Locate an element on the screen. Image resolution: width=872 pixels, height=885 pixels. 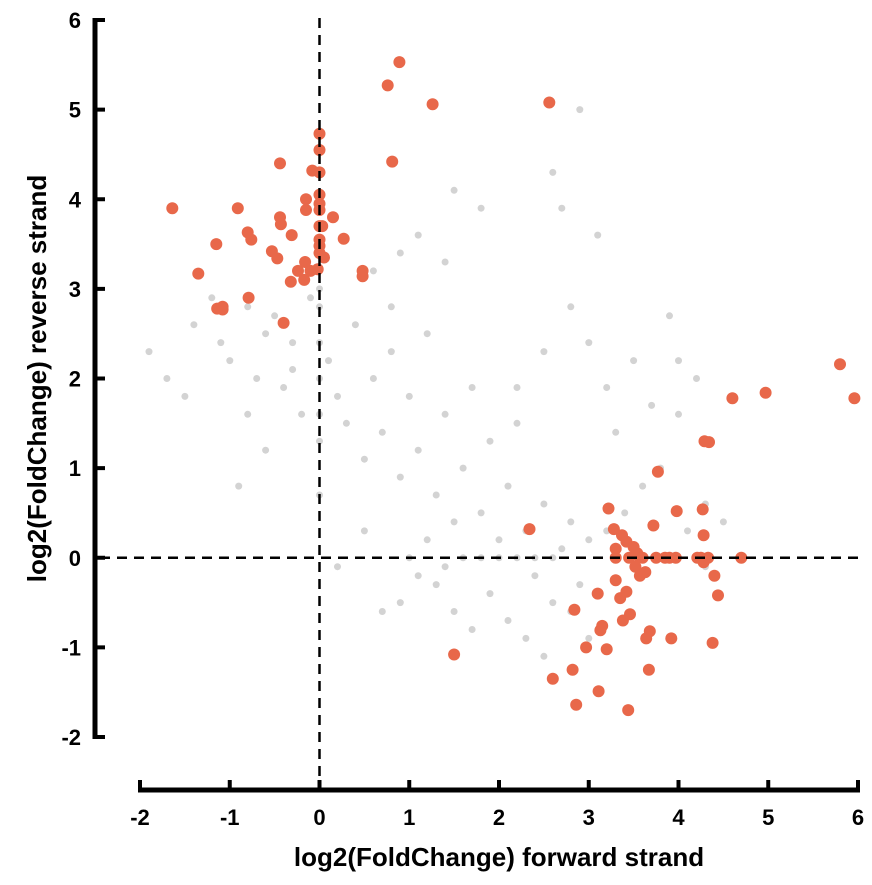
x-axis-title: log2(FoldChange) forward strand is located at coordinates (499, 857).